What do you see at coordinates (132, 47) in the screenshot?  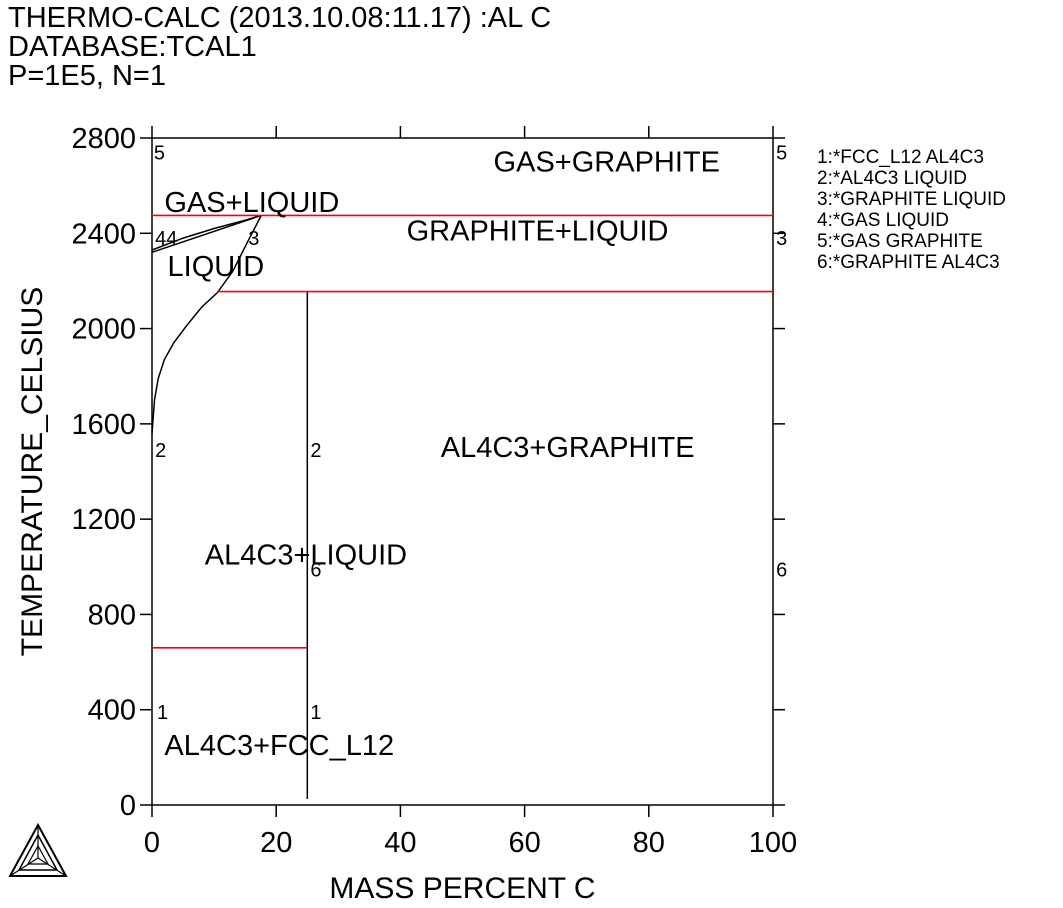 I see `header-database: DATABASE:TCAL1` at bounding box center [132, 47].